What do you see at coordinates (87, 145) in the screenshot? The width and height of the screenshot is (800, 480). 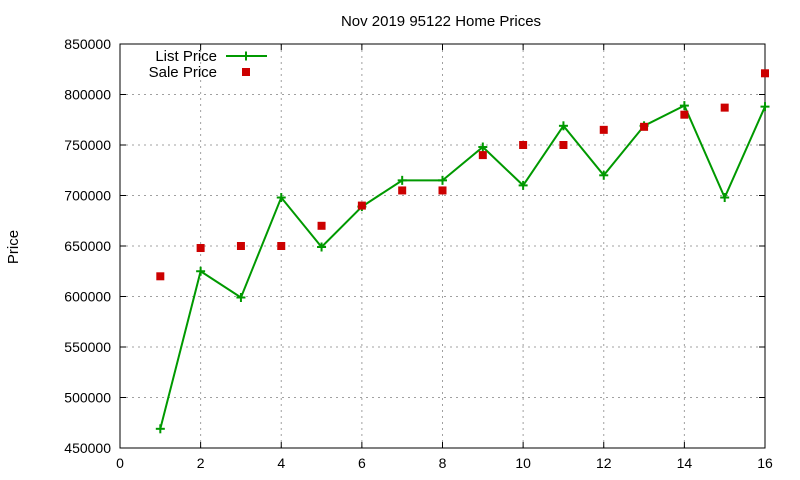 I see `y-tick-label: 750000` at bounding box center [87, 145].